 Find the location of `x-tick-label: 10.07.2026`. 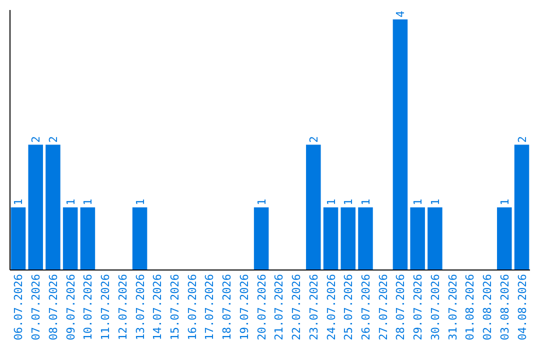

x-tick-label: 10.07.2026 is located at coordinates (88, 307).